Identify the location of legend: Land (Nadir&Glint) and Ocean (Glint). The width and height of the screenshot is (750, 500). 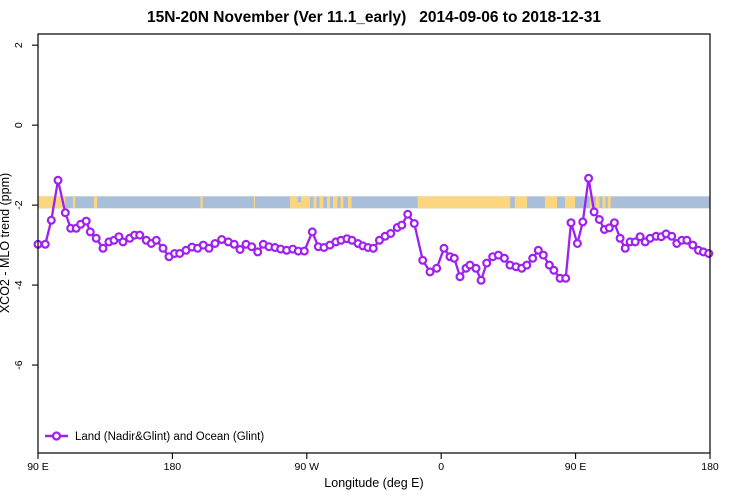
(154, 437).